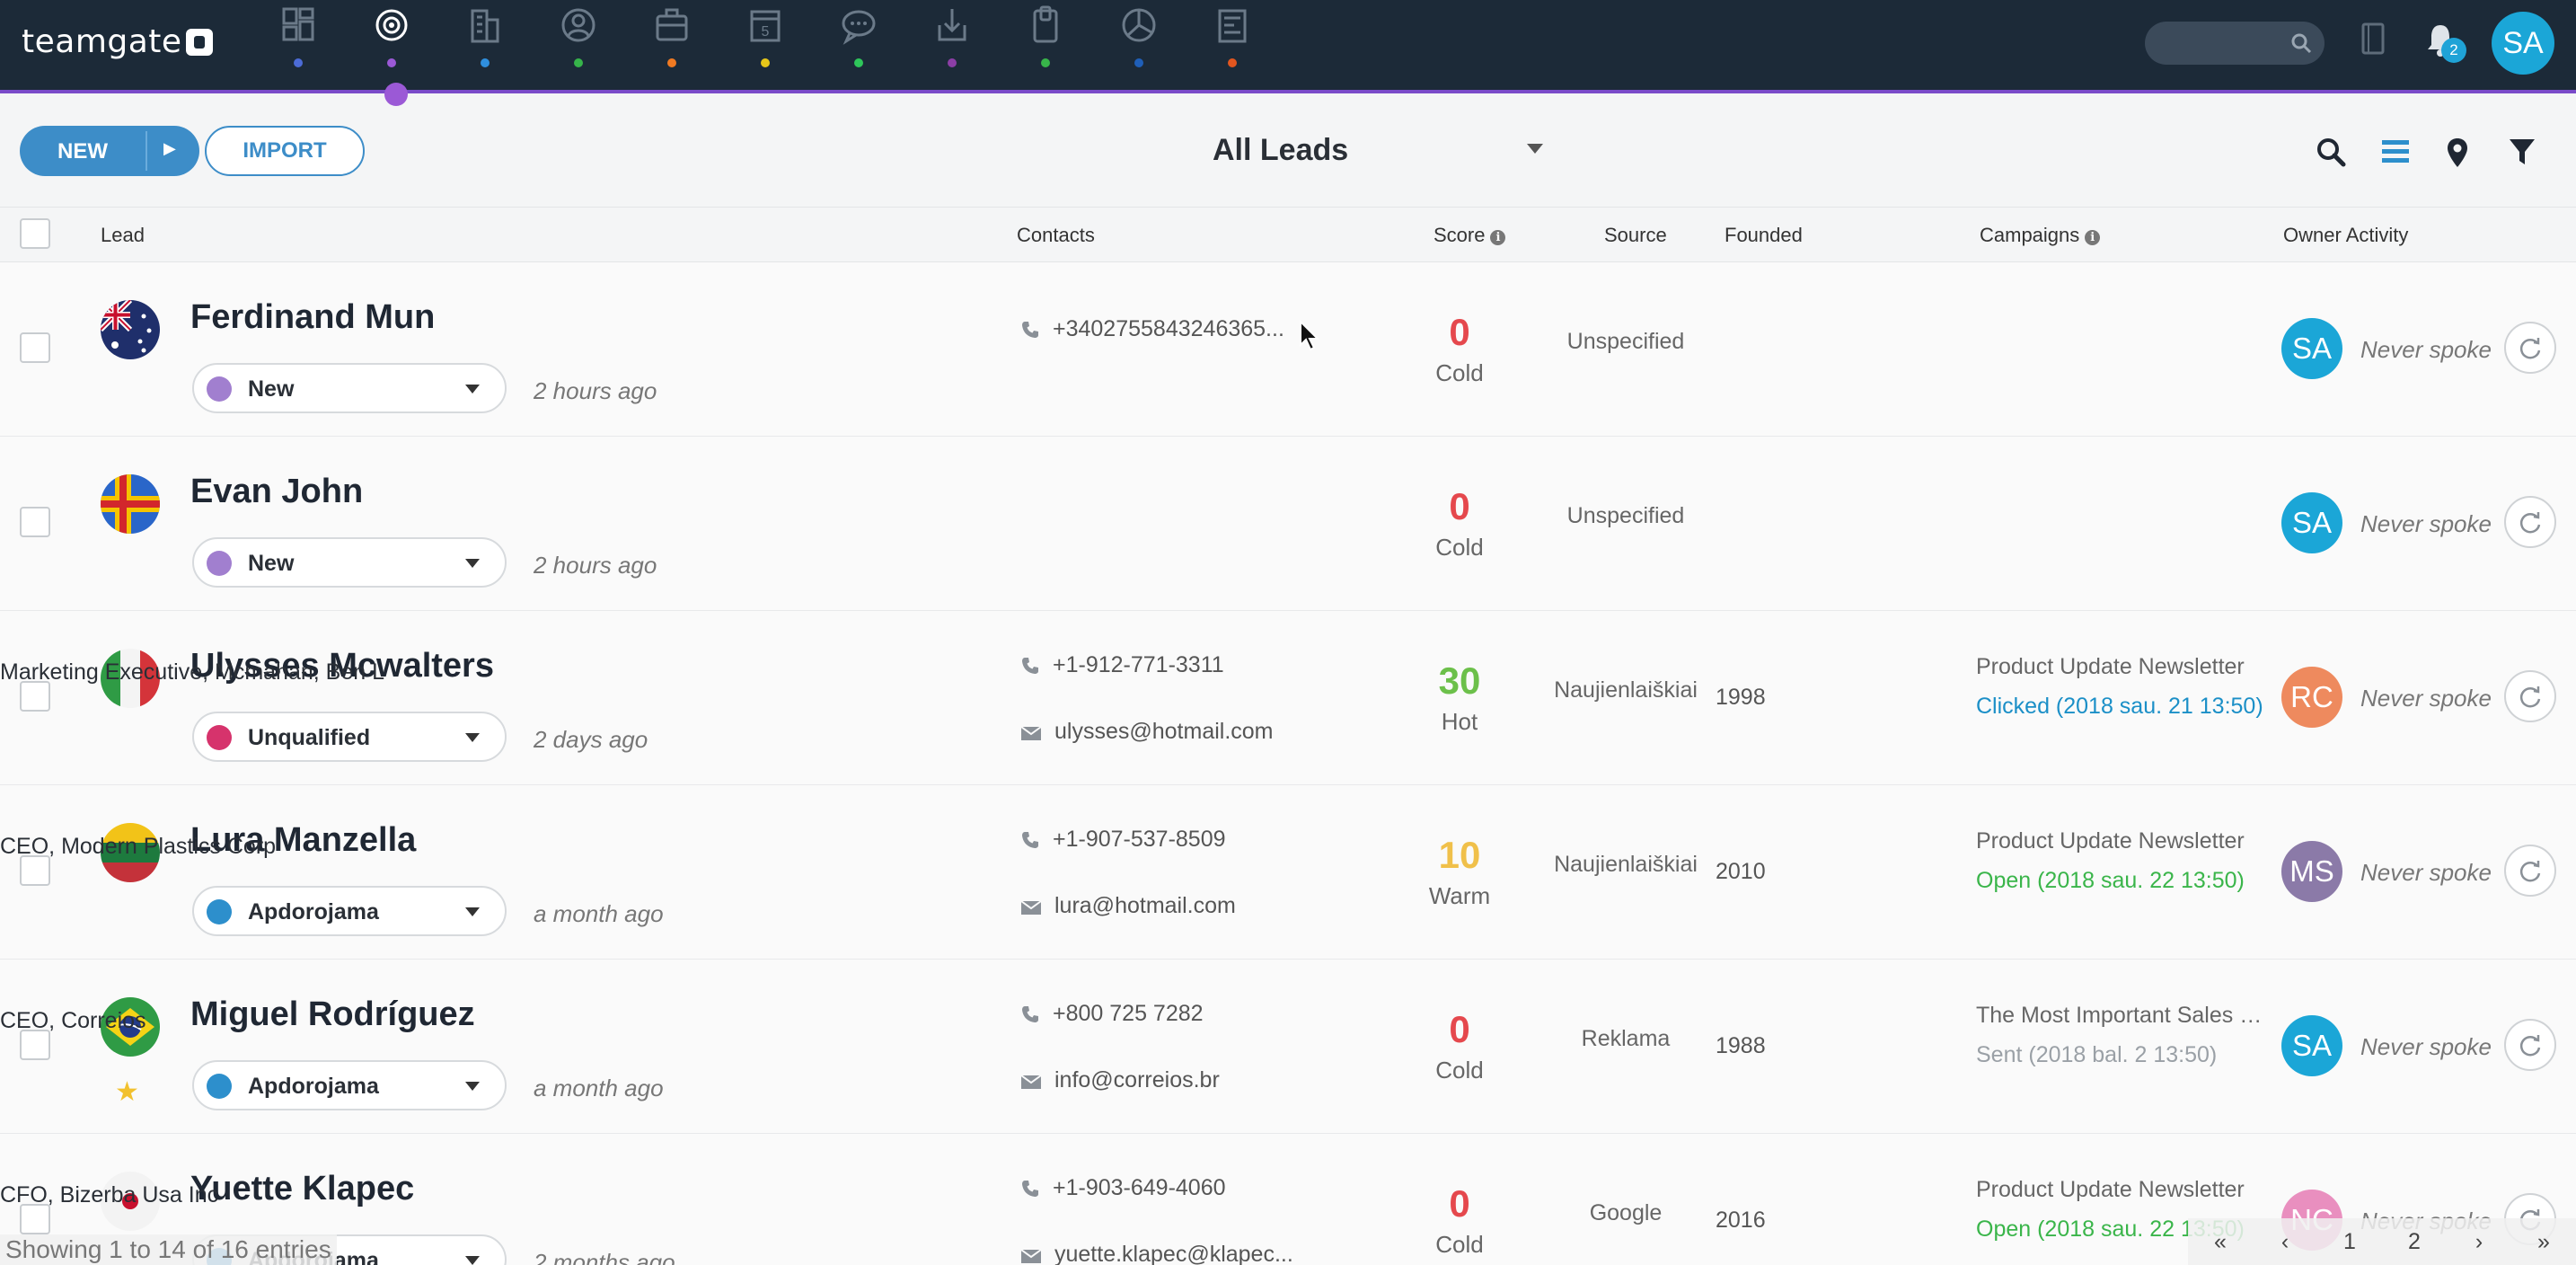  I want to click on phone-book-icon, so click(2373, 40).